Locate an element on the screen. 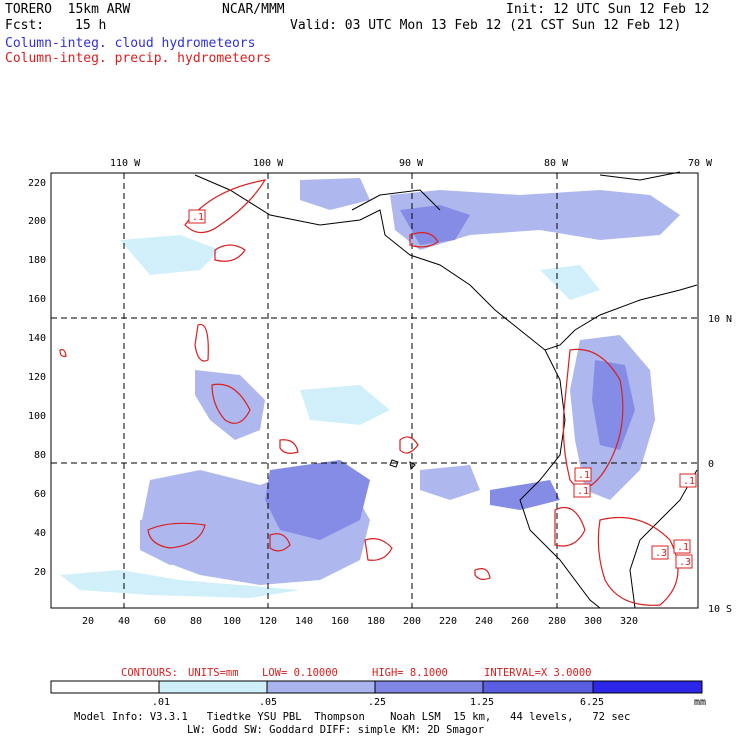 The height and width of the screenshot is (740, 740). init-time: Init: 12 UTC Sun 12 Feb 12 is located at coordinates (608, 9).